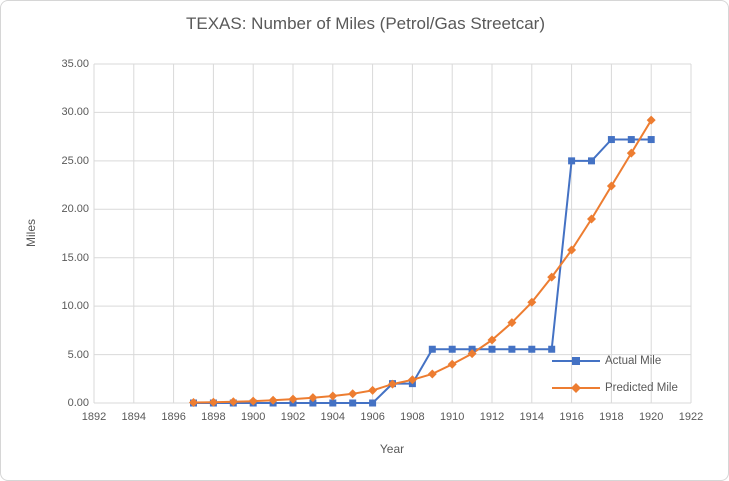 Image resolution: width=729 pixels, height=481 pixels. I want to click on y-tick-label: 25.00, so click(75, 160).